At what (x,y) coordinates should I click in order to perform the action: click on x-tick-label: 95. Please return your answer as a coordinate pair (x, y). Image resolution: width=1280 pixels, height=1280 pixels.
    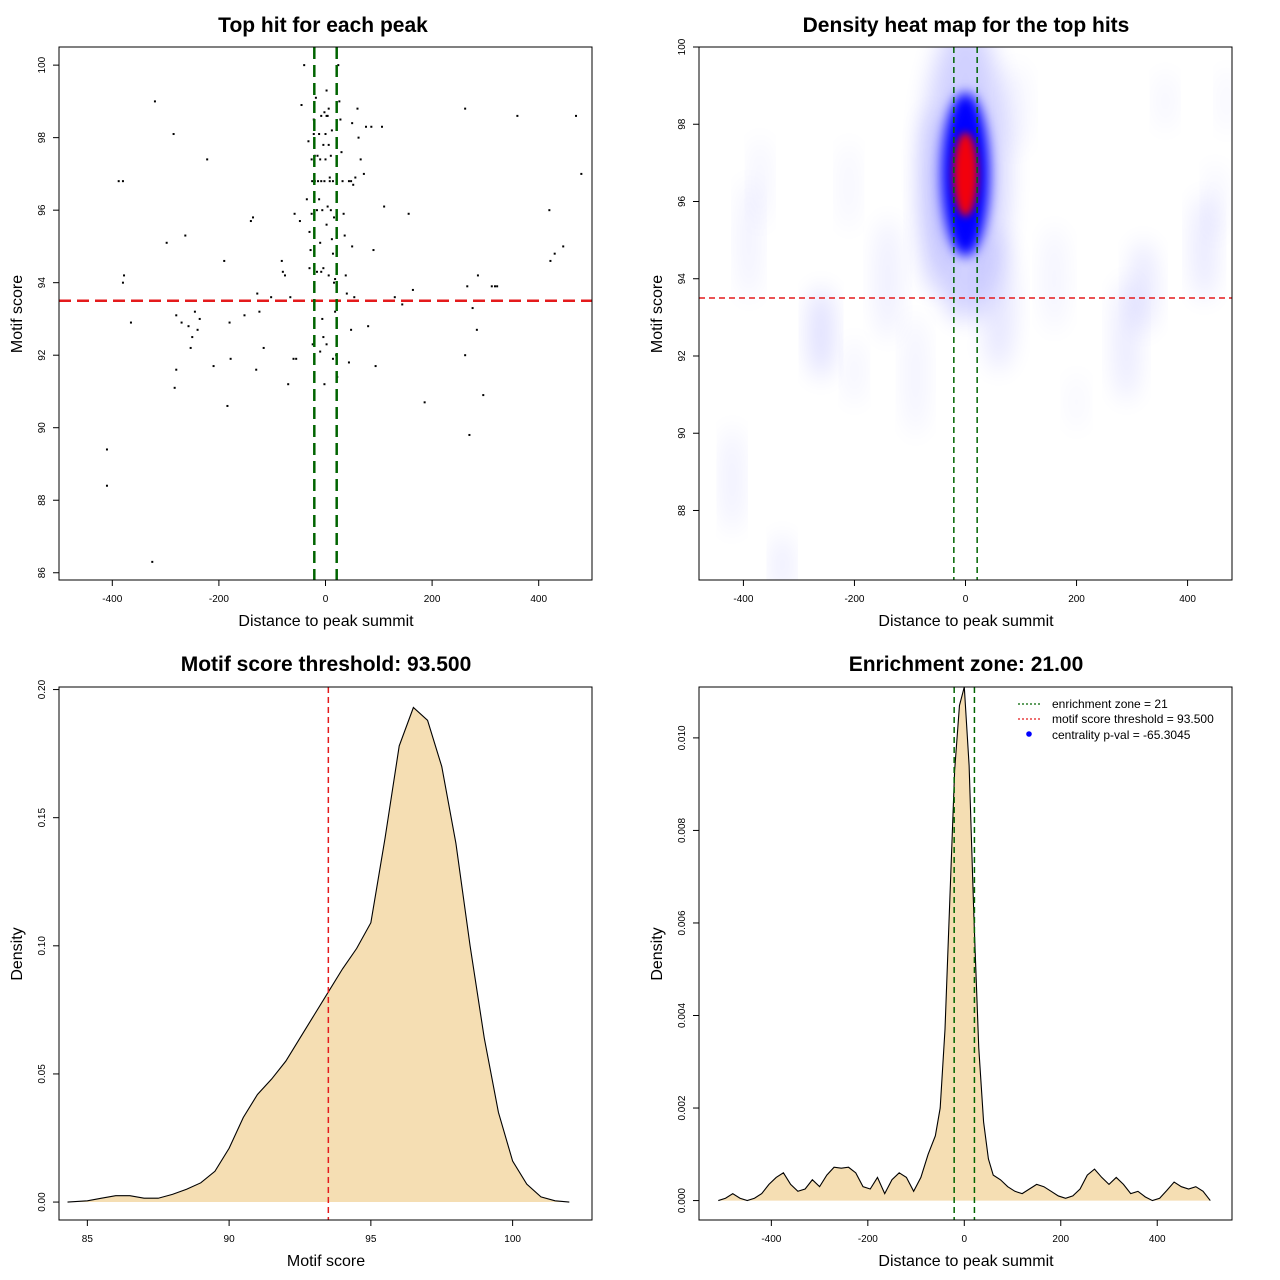
    Looking at the image, I should click on (371, 1239).